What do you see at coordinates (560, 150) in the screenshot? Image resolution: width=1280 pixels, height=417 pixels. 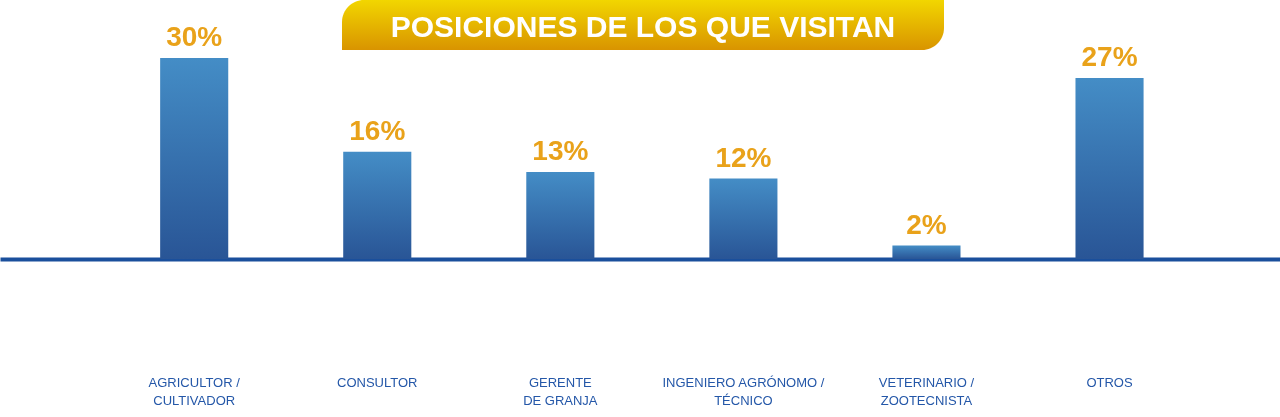 I see `data-label: 13%` at bounding box center [560, 150].